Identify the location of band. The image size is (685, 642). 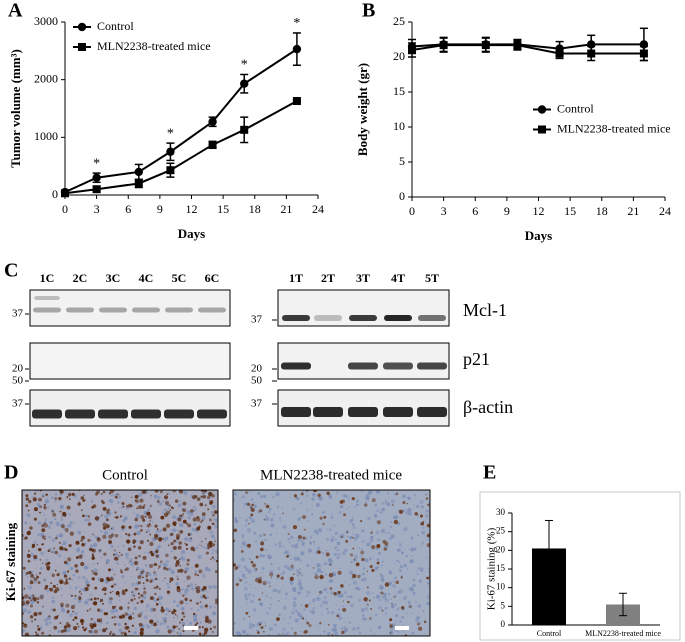
(363, 366).